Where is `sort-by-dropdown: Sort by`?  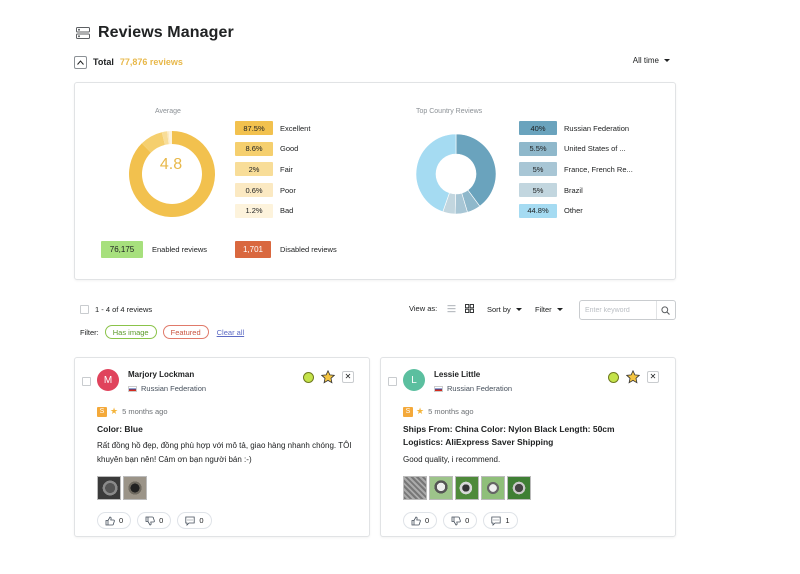 sort-by-dropdown: Sort by is located at coordinates (504, 309).